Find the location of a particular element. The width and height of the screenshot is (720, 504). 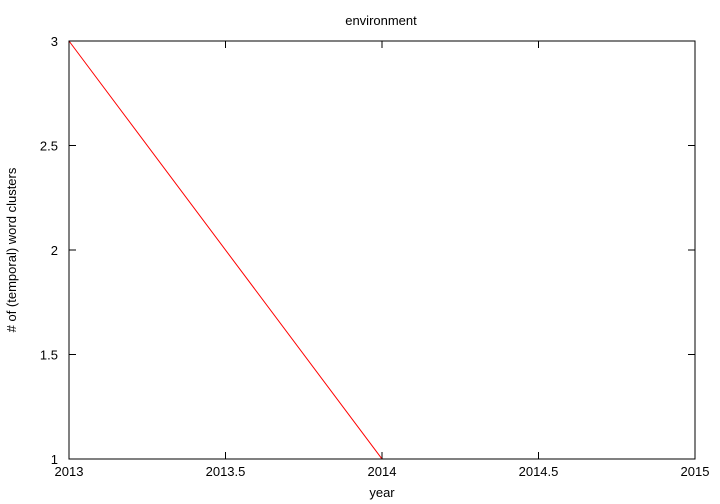

x-tick-label: 2015 is located at coordinates (695, 471).